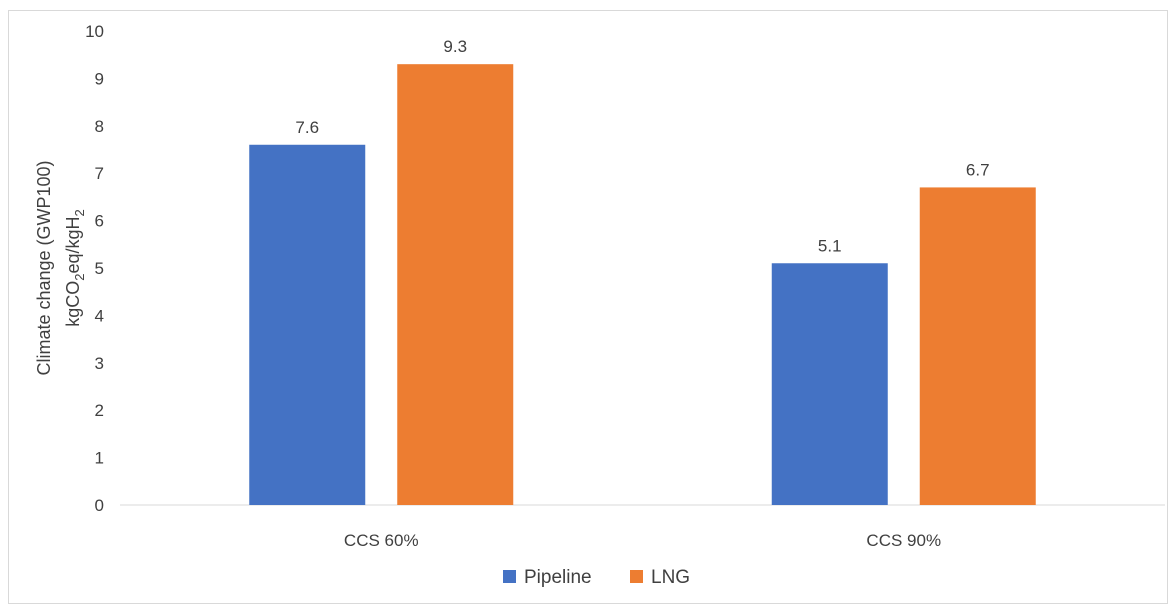 The height and width of the screenshot is (608, 1176). What do you see at coordinates (99, 505) in the screenshot?
I see `y-tick-label: 0` at bounding box center [99, 505].